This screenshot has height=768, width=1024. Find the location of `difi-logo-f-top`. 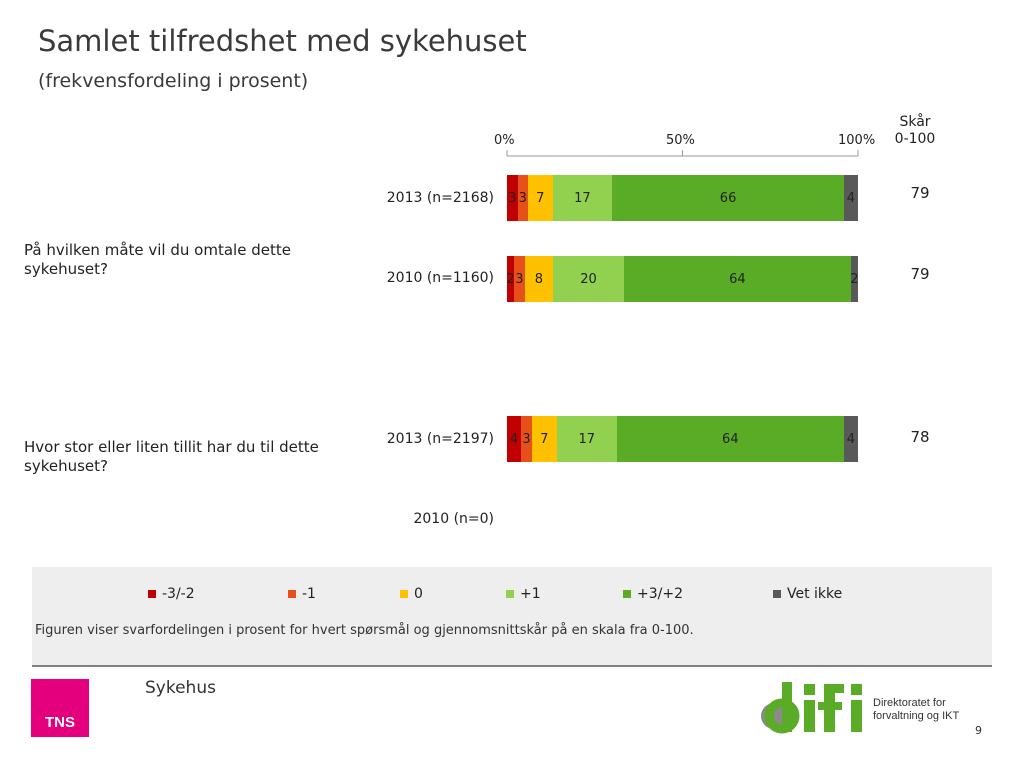

difi-logo-f-top is located at coordinates (834, 688).